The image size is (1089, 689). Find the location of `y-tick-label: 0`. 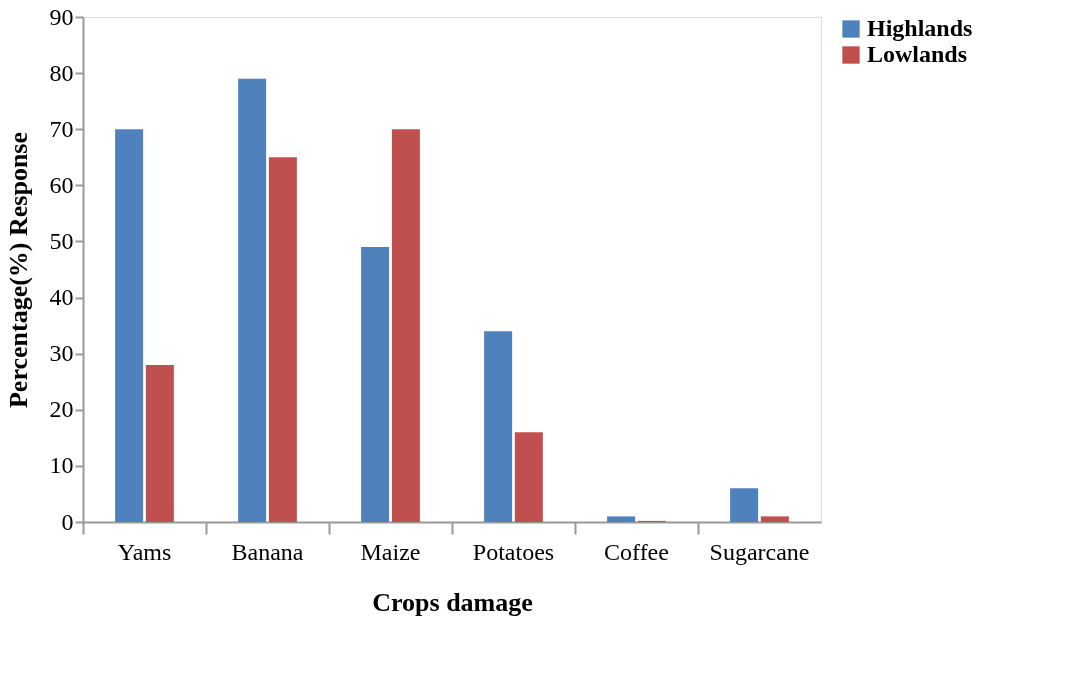

y-tick-label: 0 is located at coordinates (67, 521).